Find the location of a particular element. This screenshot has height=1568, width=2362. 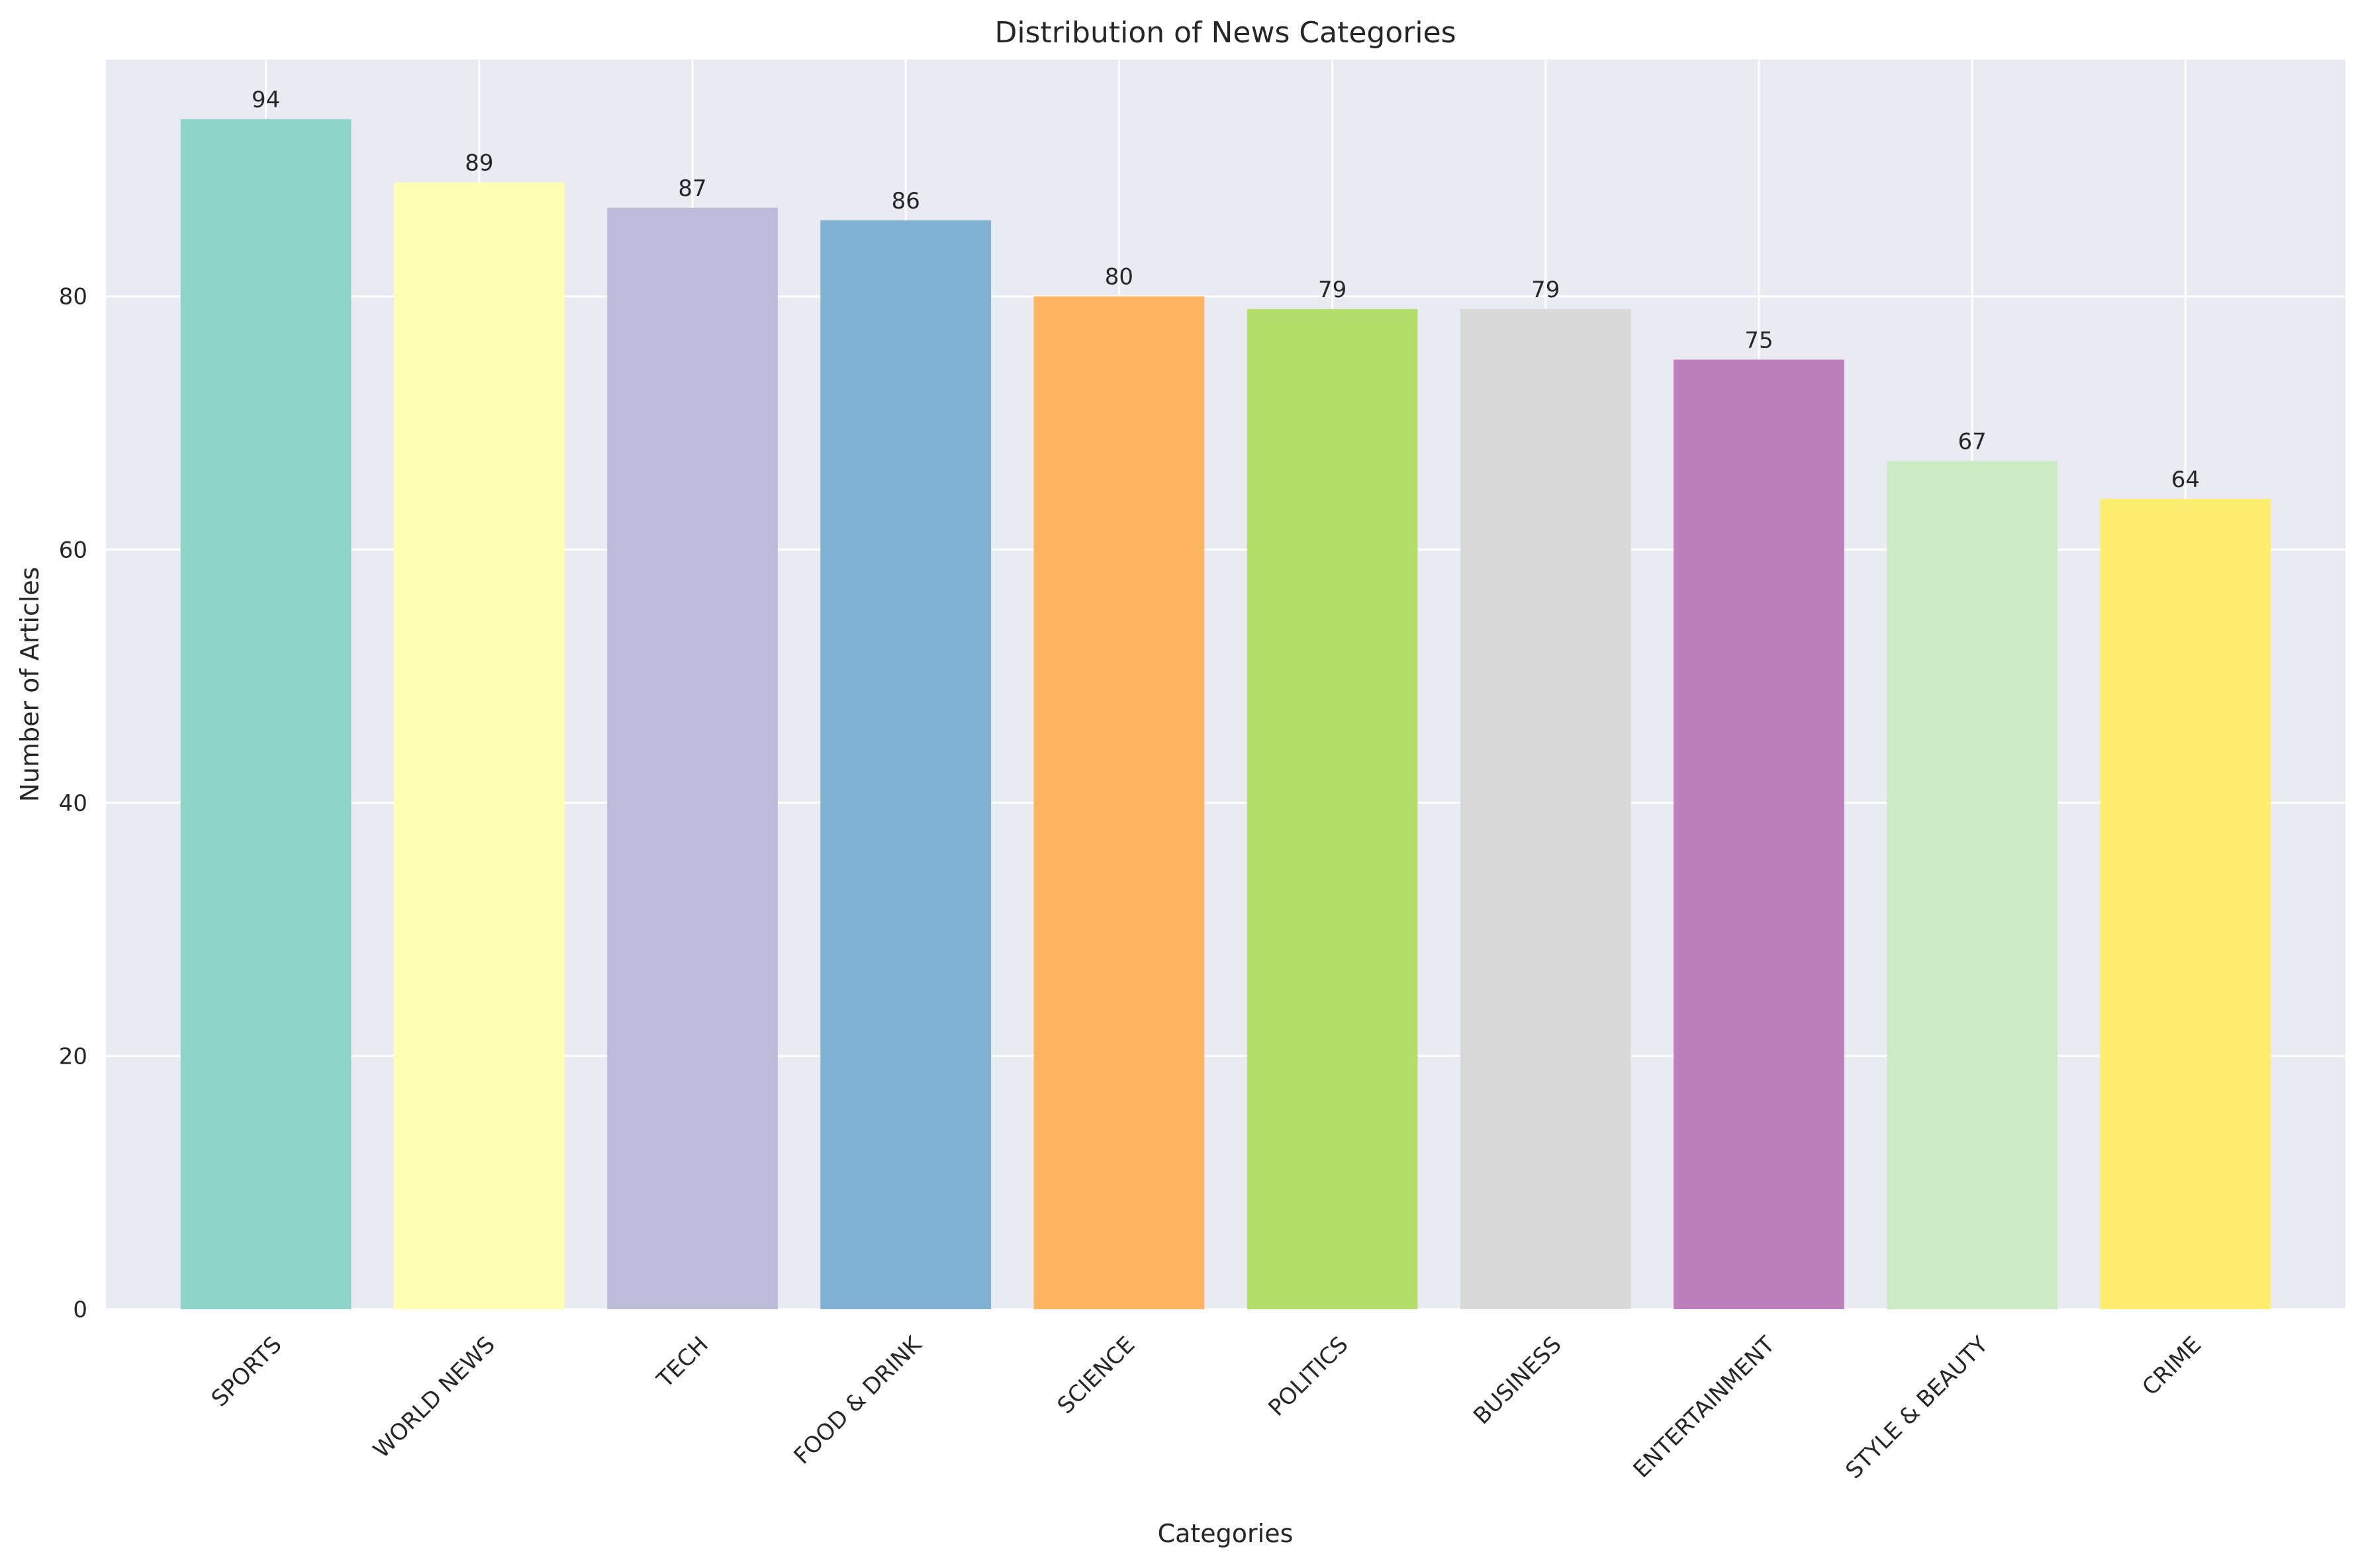

y-tick-label: 20 is located at coordinates (73, 1056).